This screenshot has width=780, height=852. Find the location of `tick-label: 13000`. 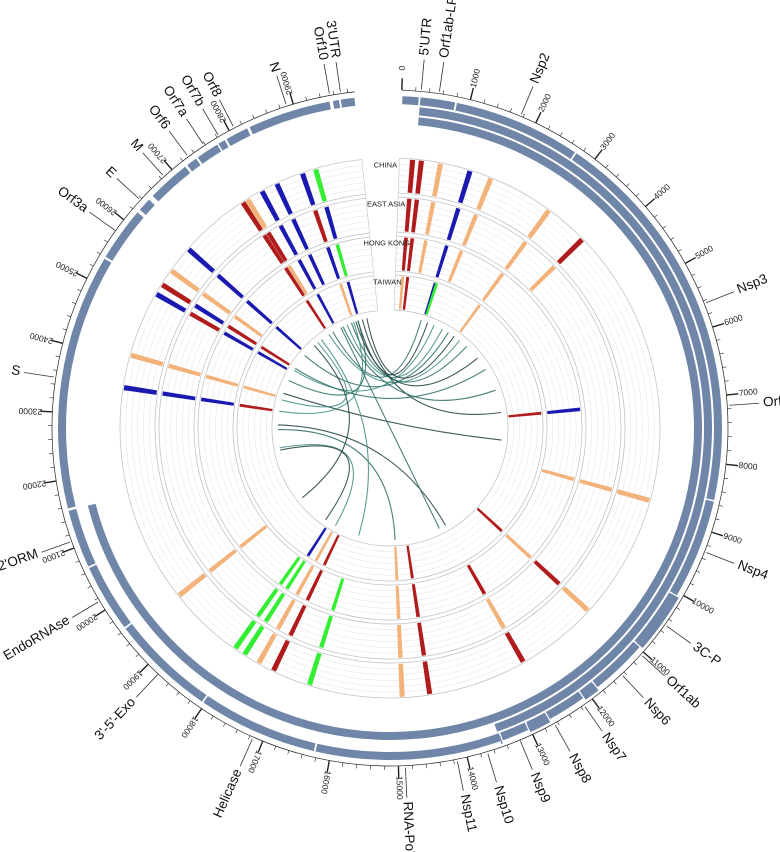

tick-label: 13000 is located at coordinates (542, 754).